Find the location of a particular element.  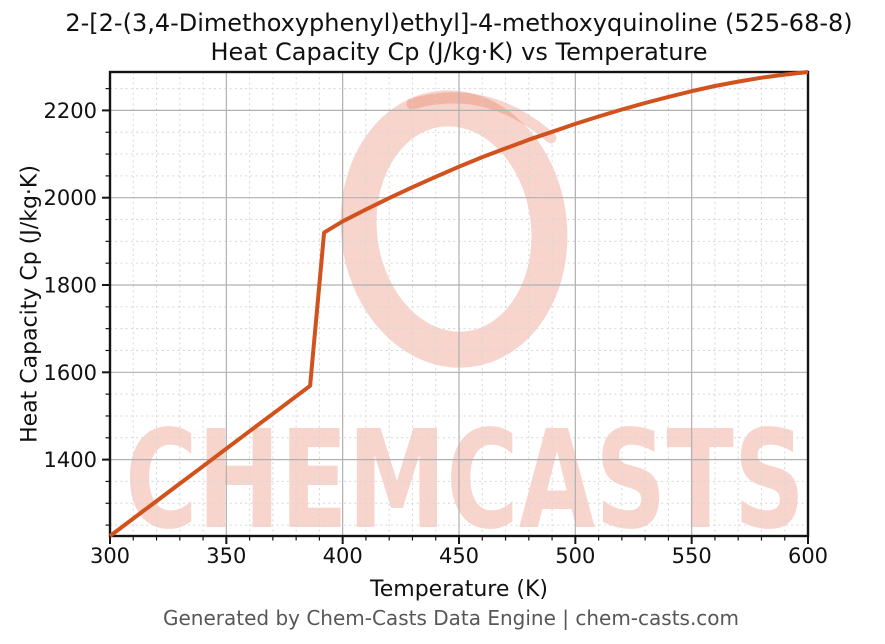

x-tick-label: 300 is located at coordinates (110, 556).